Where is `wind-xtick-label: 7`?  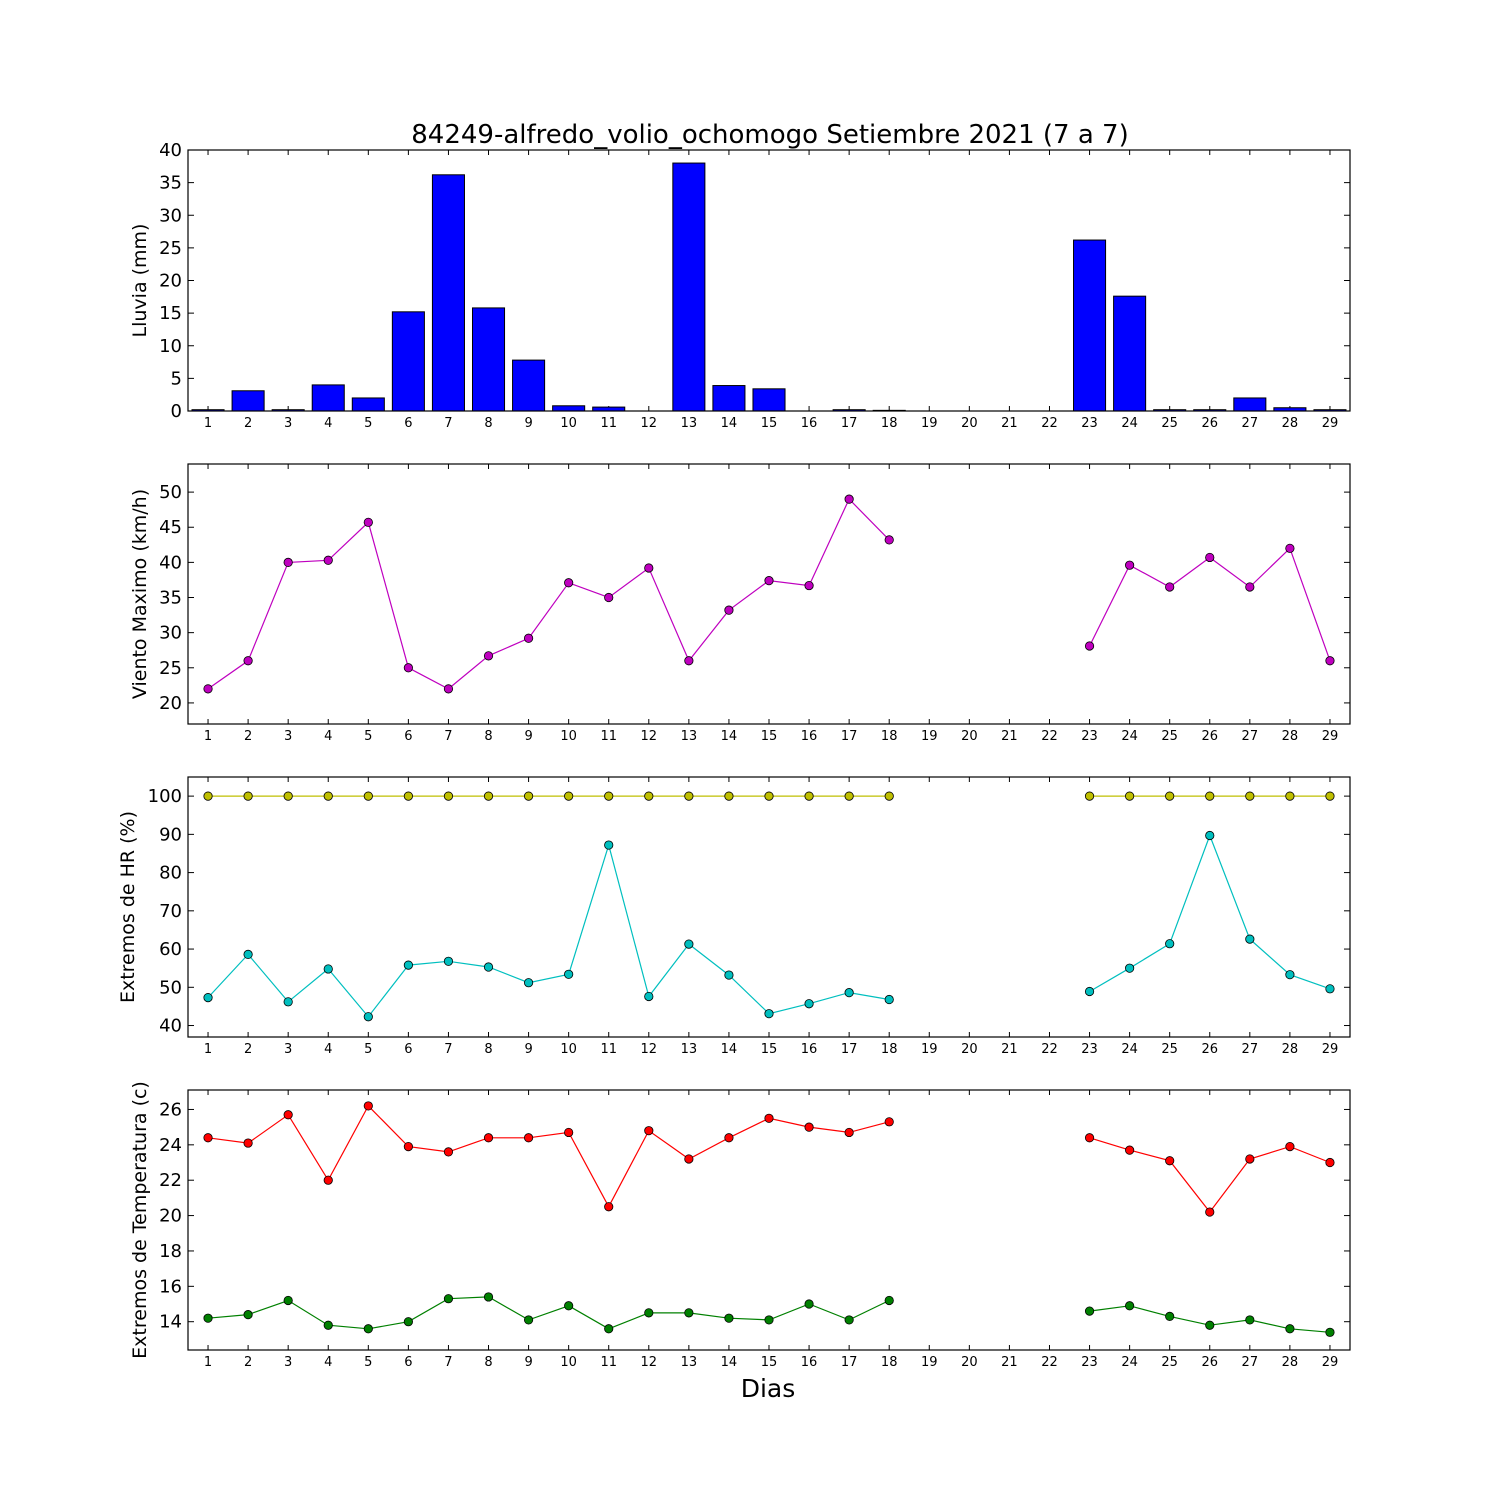
wind-xtick-label: 7 is located at coordinates (448, 736).